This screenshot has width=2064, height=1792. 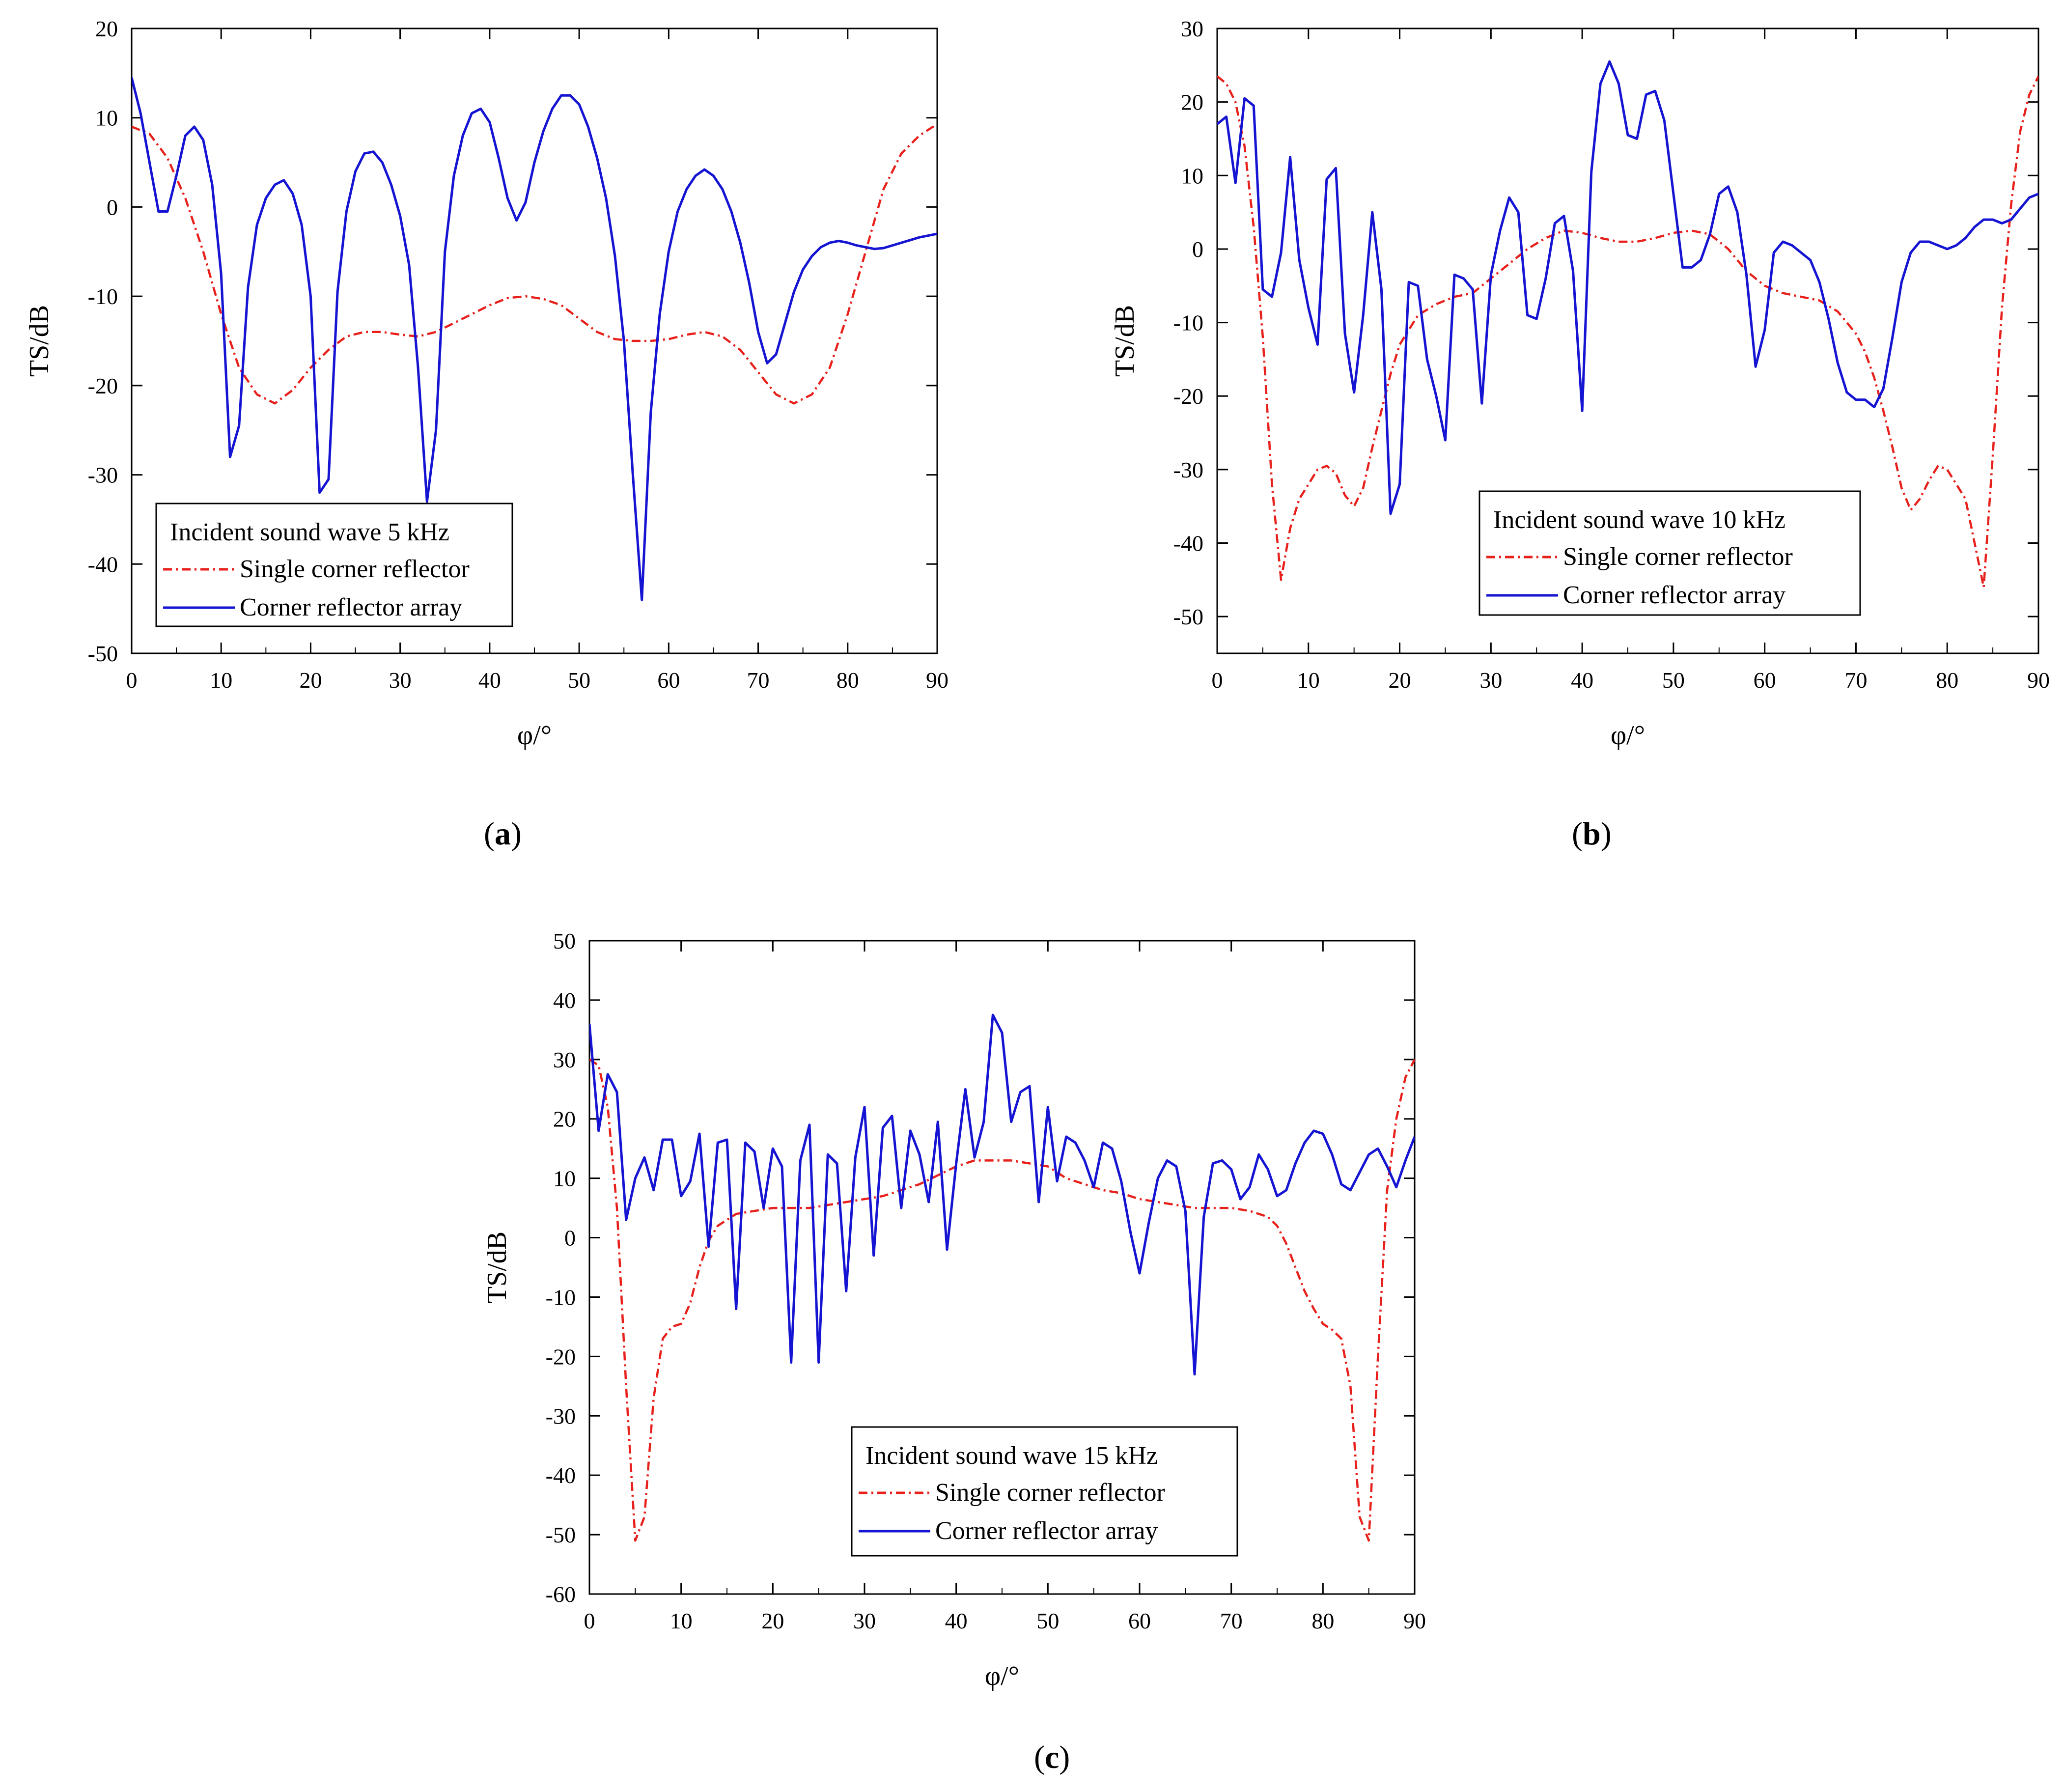 What do you see at coordinates (1052, 1757) in the screenshot?
I see `caption-c: (c)` at bounding box center [1052, 1757].